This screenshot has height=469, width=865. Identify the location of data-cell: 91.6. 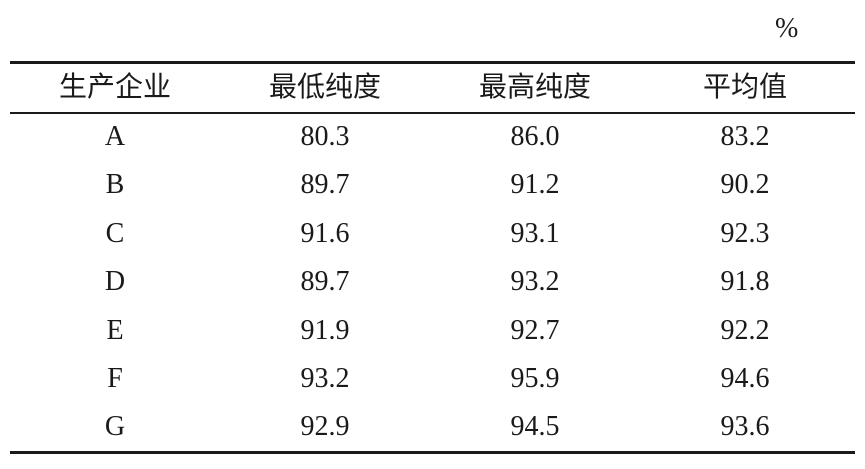
(325, 233).